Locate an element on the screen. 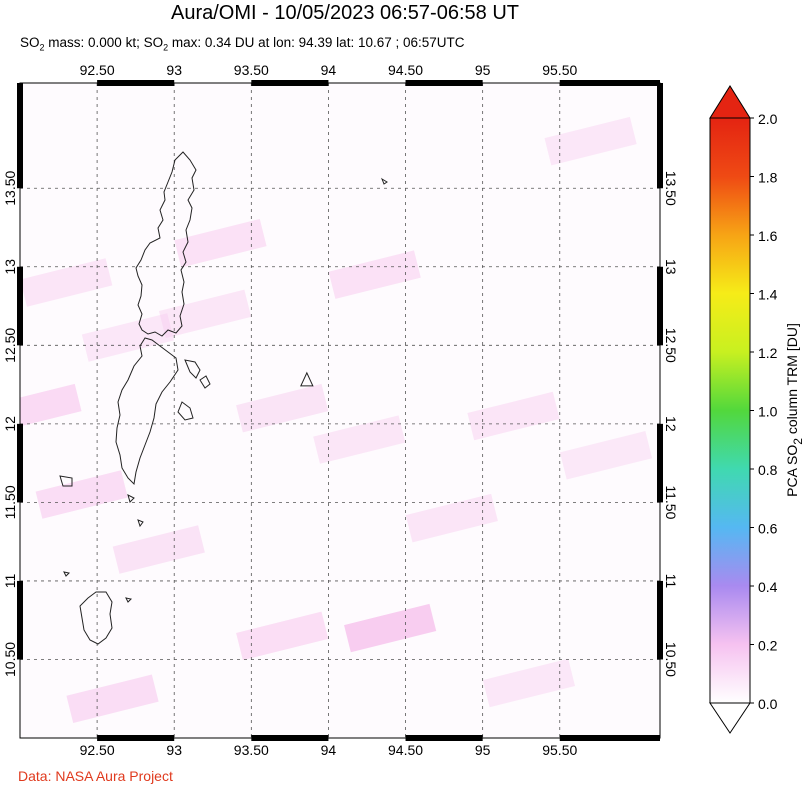  chart-title: Aura/OMI - 10/05/2023 06:57-06:58 UT is located at coordinates (345, 13).